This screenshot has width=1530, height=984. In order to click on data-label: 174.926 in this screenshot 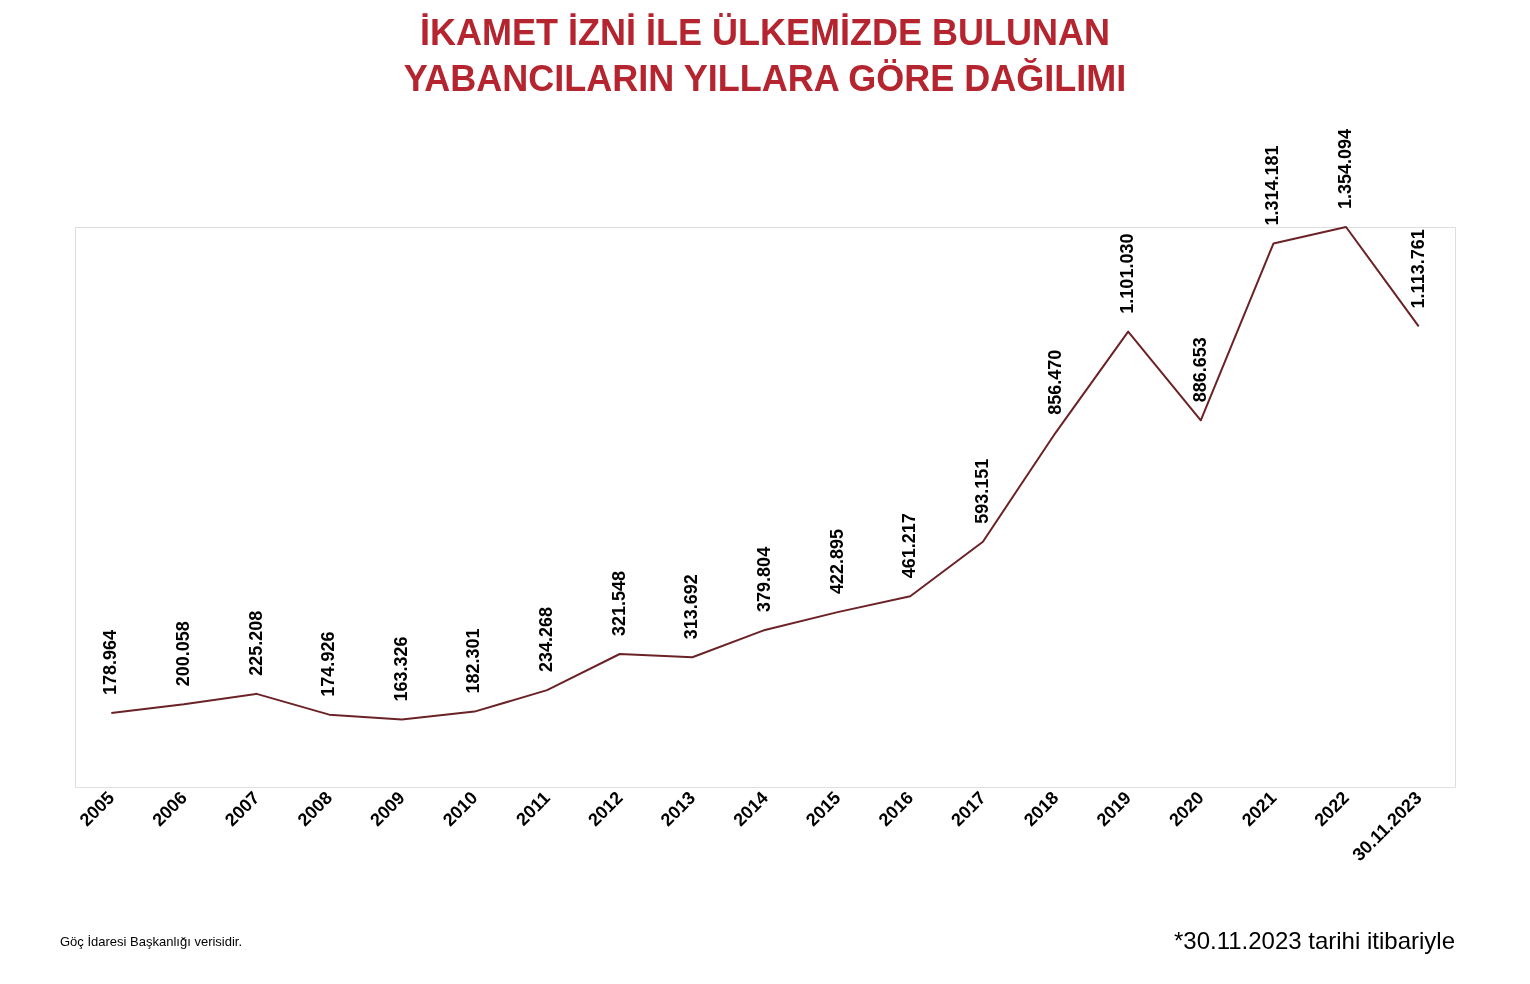, I will do `click(328, 664)`.